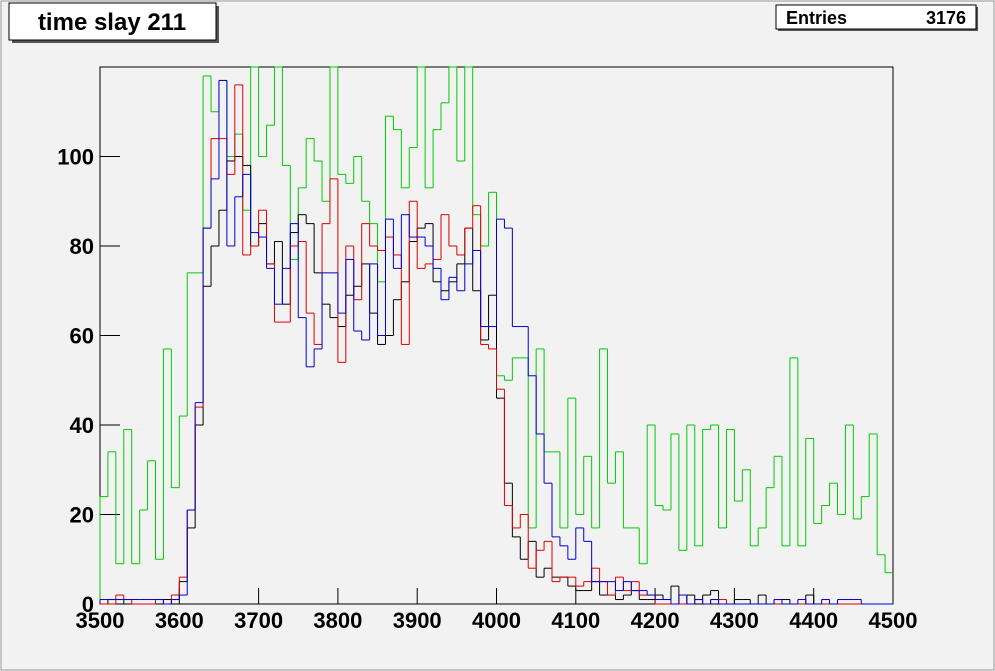 This screenshot has height=671, width=995. What do you see at coordinates (816, 18) in the screenshot?
I see `stats-label: Entries` at bounding box center [816, 18].